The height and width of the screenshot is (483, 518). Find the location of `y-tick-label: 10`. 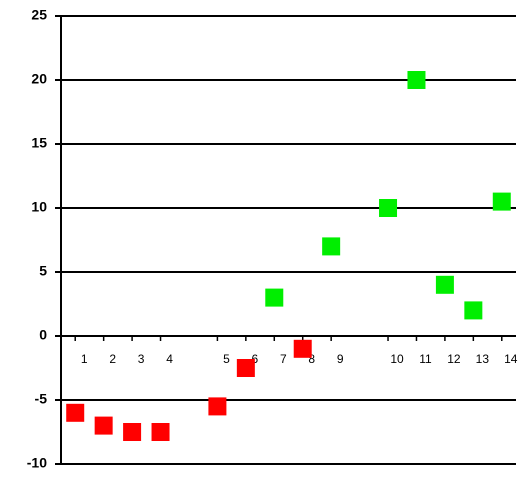

y-tick-label: 10 is located at coordinates (39, 207).